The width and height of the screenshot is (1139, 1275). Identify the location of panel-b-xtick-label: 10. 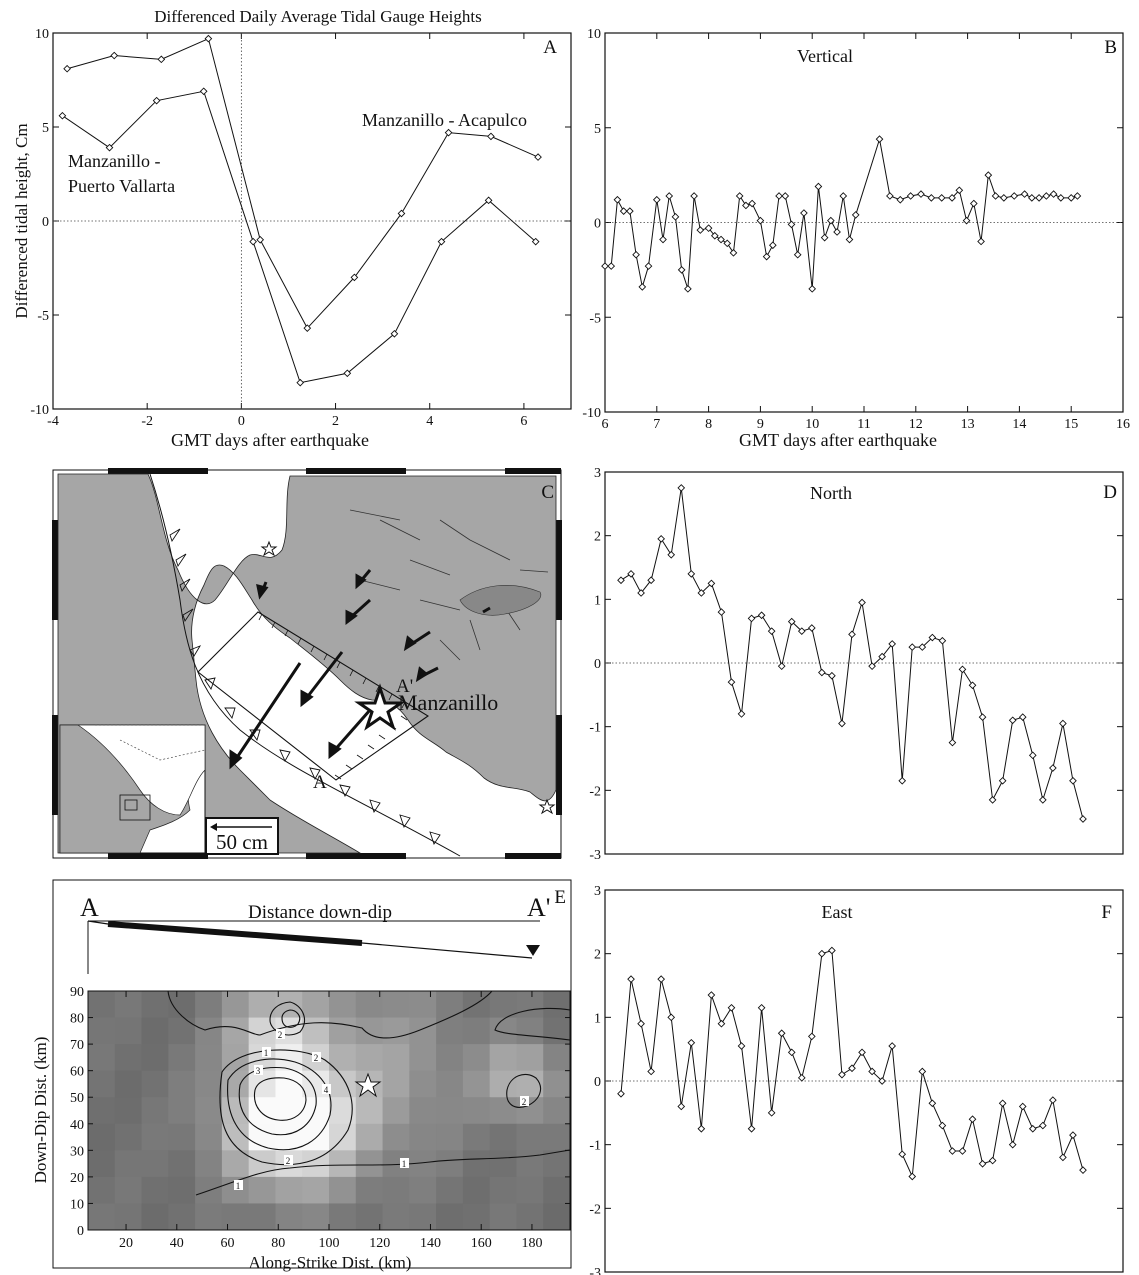
(812, 424).